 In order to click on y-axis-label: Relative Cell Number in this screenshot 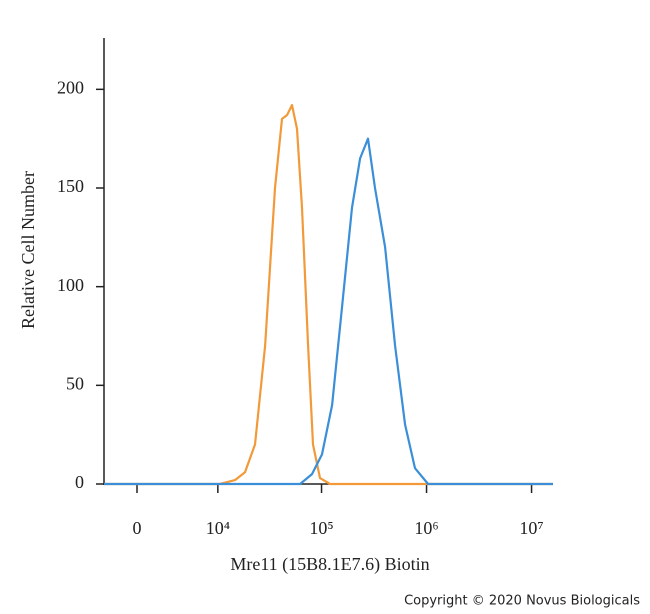, I will do `click(28, 250)`.